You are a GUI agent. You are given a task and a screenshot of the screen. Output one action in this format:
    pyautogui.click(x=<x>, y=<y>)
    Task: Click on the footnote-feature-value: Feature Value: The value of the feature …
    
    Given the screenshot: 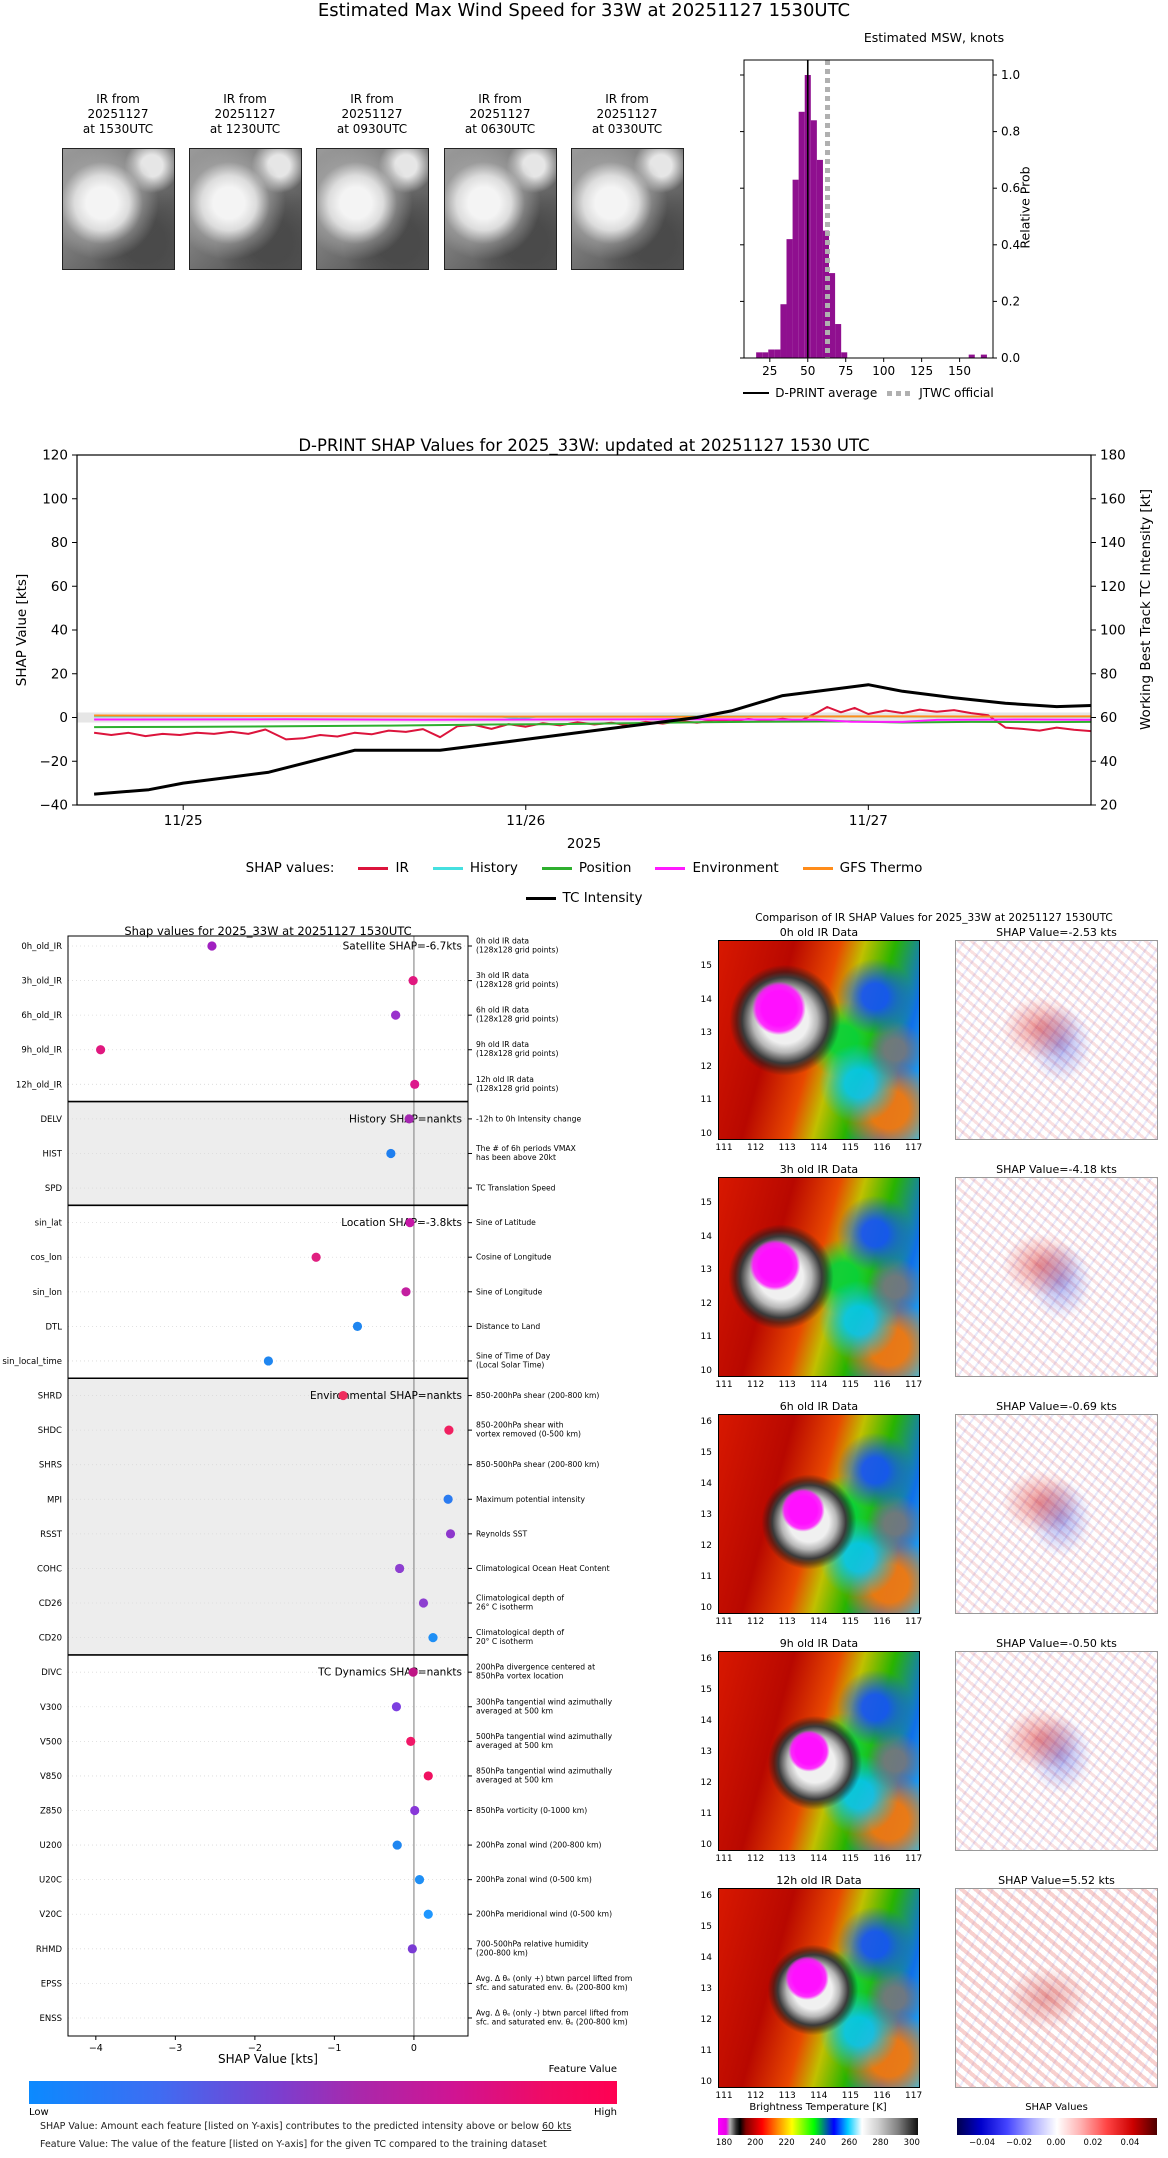 What is the action you would take?
    pyautogui.click(x=293, y=2144)
    